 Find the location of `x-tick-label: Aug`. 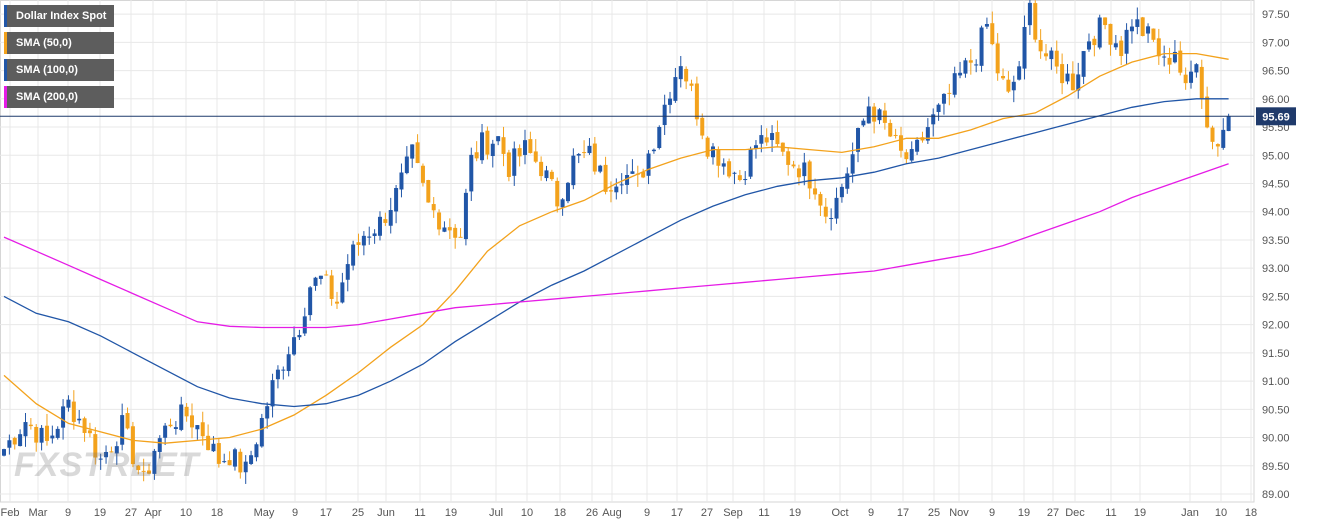

x-tick-label: Aug is located at coordinates (612, 513).